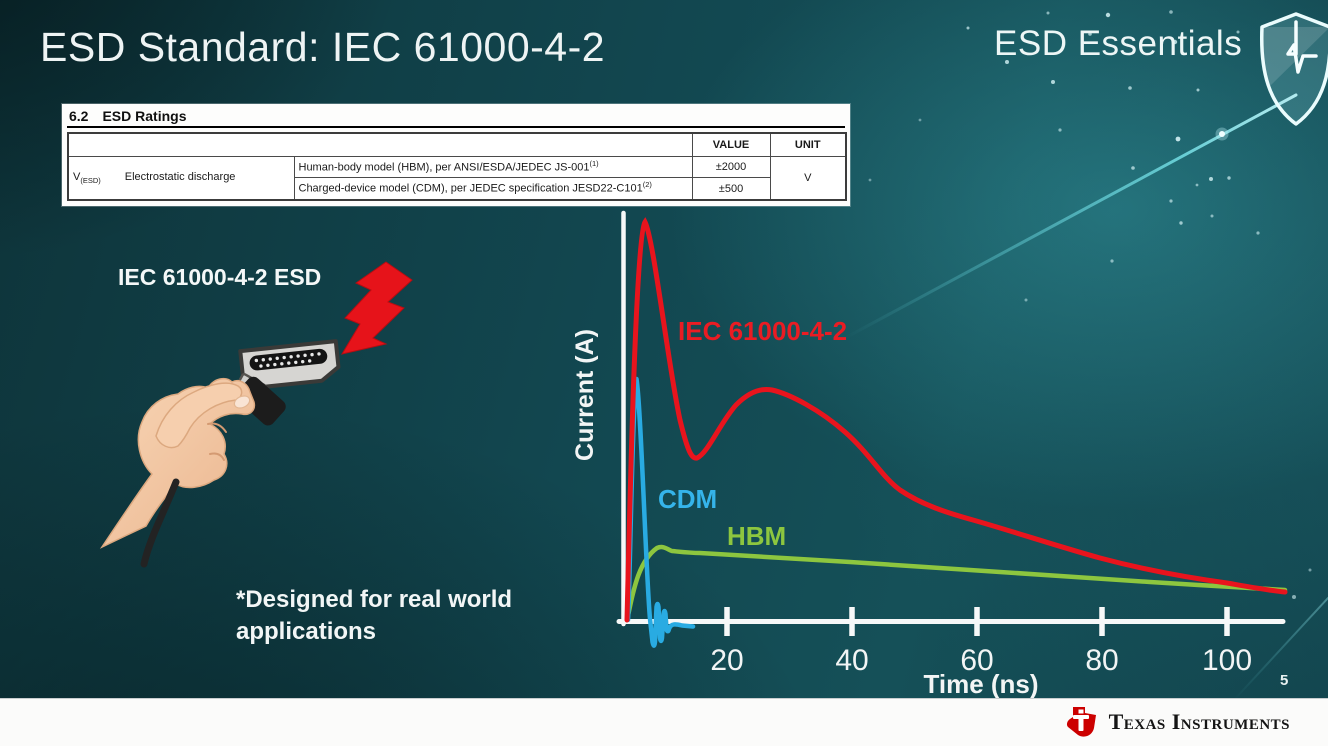 The height and width of the screenshot is (746, 1328). I want to click on comet-head, so click(1222, 134).